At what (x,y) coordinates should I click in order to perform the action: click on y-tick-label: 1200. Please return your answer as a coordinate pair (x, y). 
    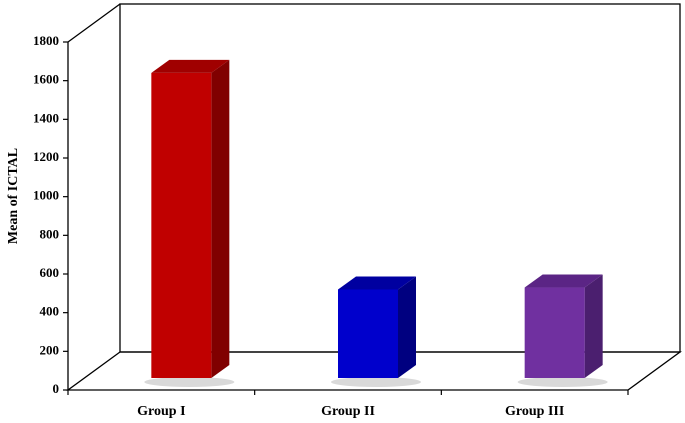
    Looking at the image, I should click on (46, 156).